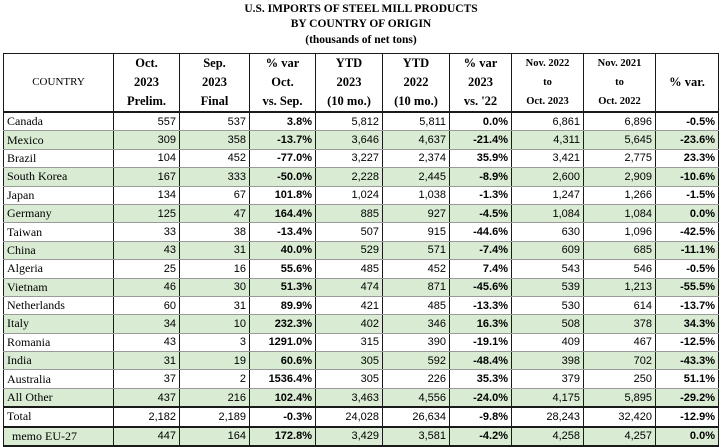 The height and width of the screenshot is (447, 722). What do you see at coordinates (619, 195) in the screenshot?
I see `cell-nov21-oct22: 1,266` at bounding box center [619, 195].